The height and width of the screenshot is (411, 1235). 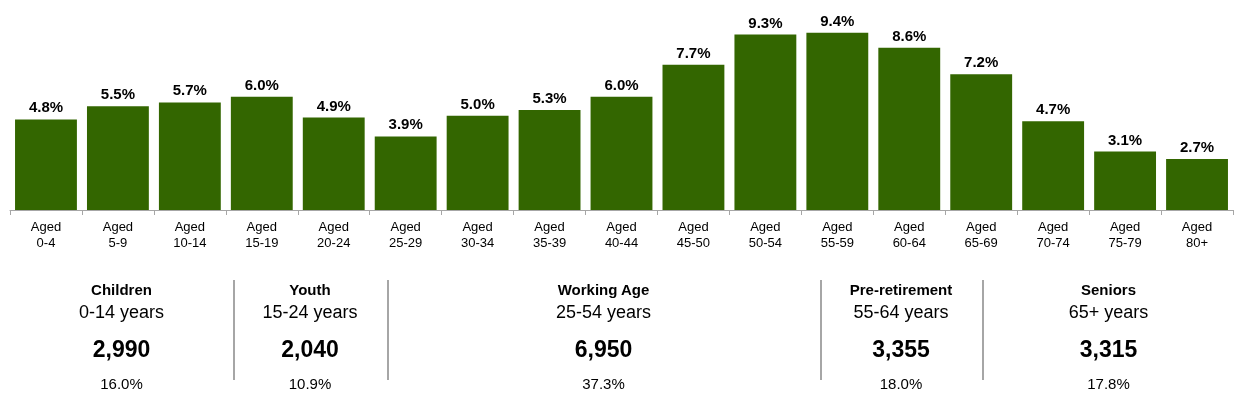 I want to click on data-label: 7.2%, so click(x=981, y=62).